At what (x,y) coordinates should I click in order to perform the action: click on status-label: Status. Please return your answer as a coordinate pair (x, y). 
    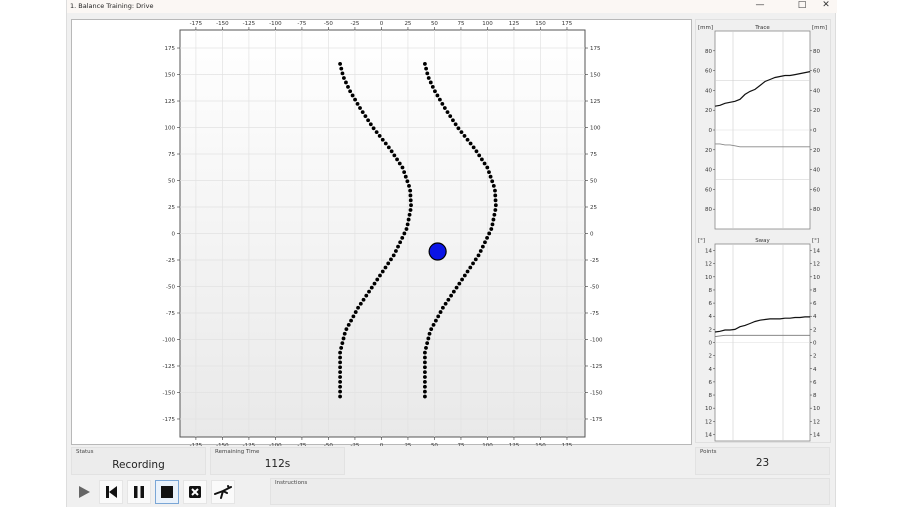
    Looking at the image, I should click on (85, 452).